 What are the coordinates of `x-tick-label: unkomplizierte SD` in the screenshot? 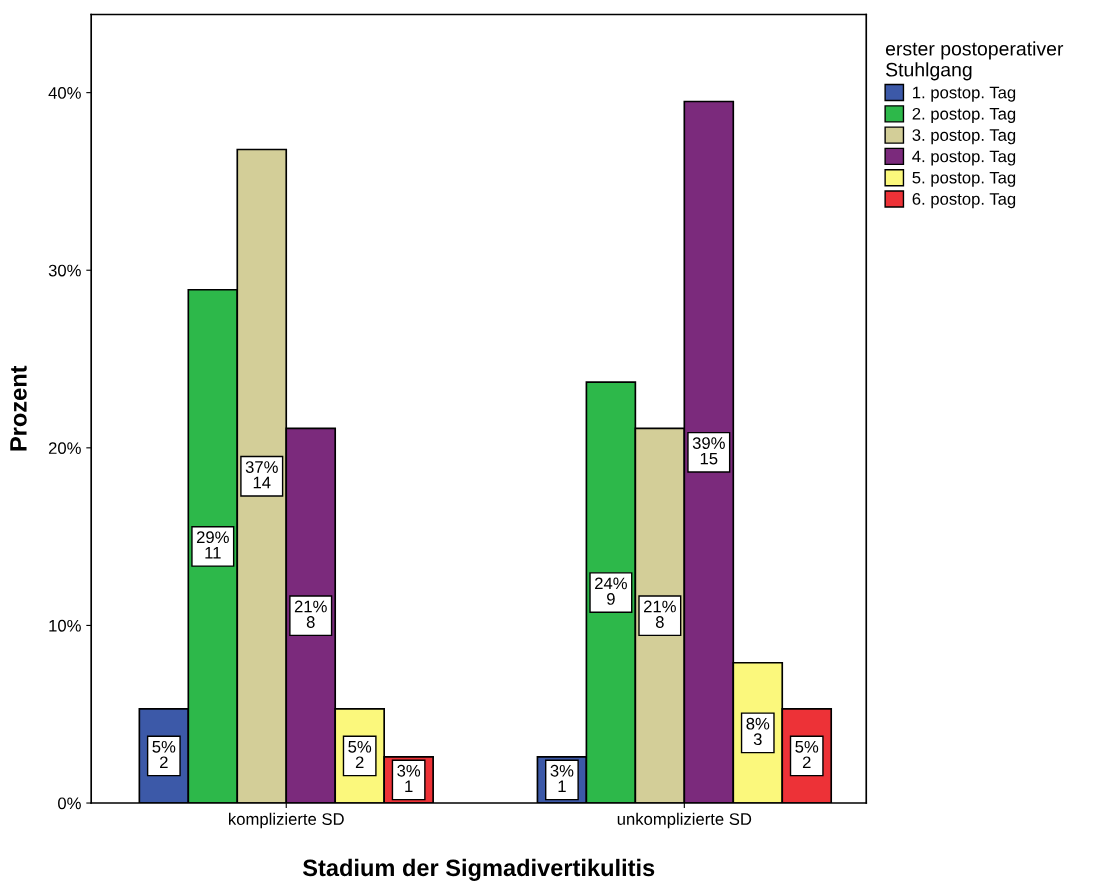 It's located at (684, 820).